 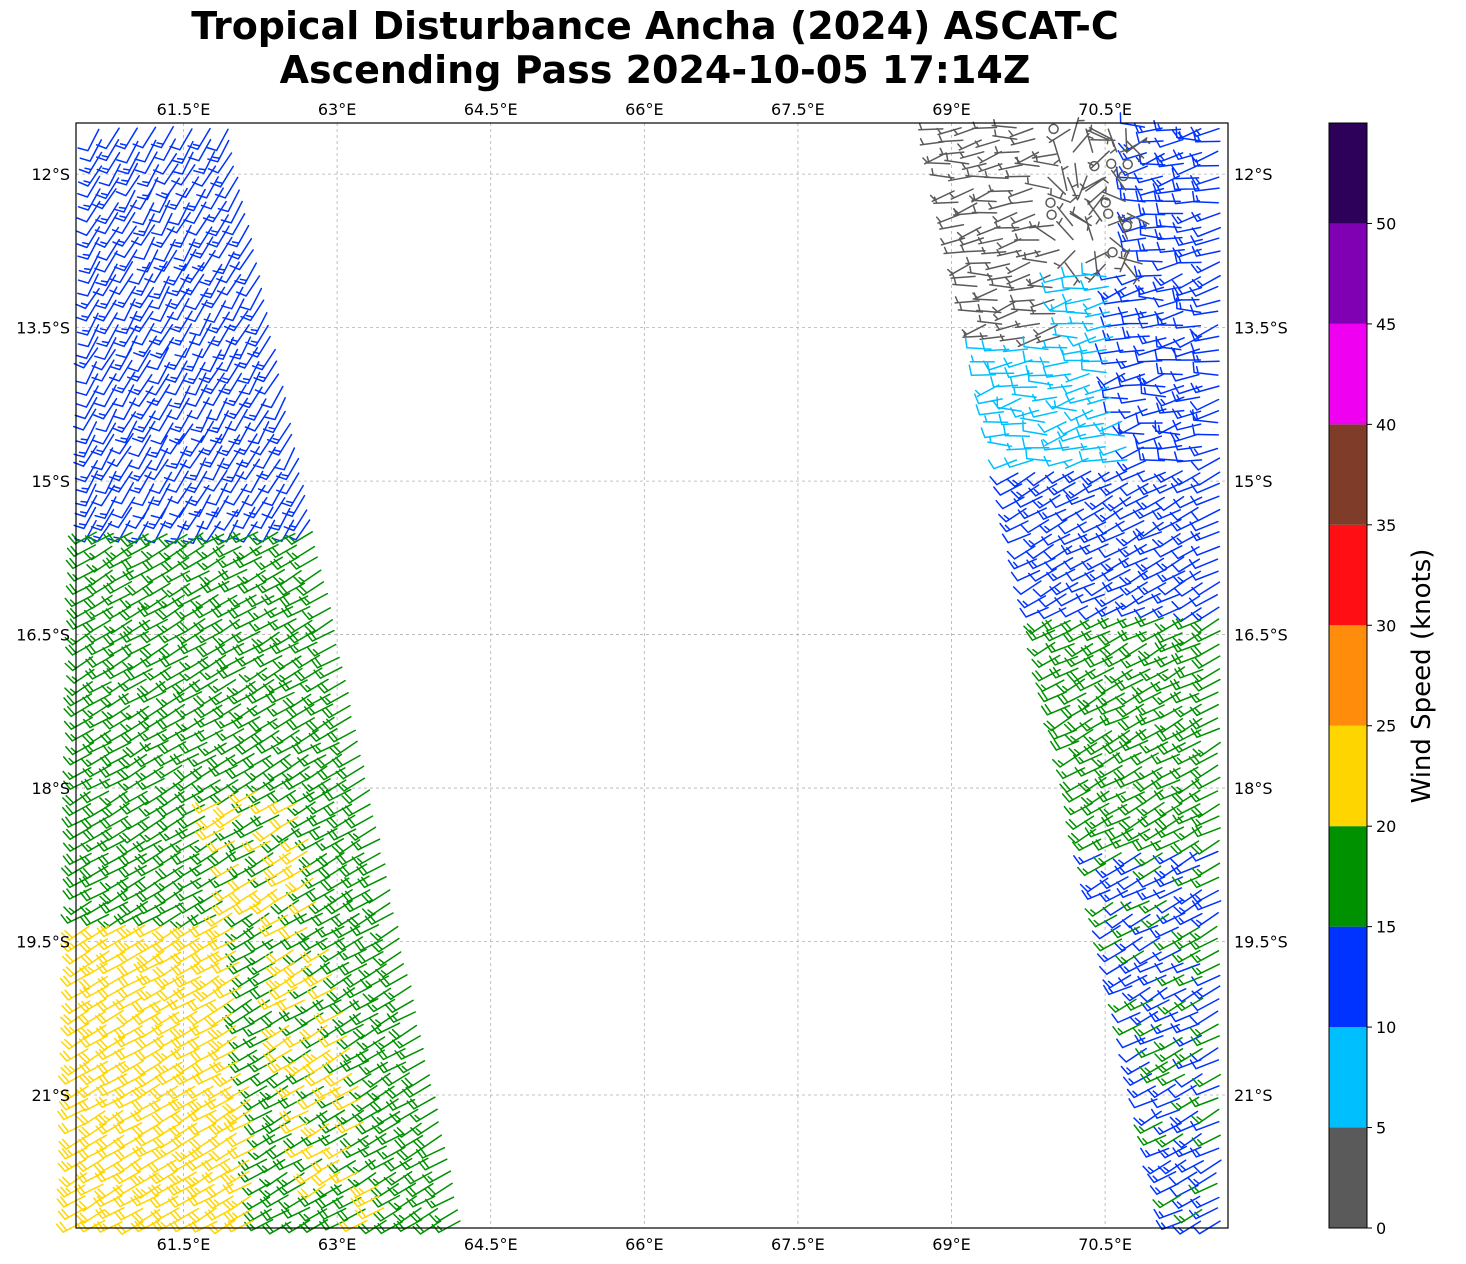 I want to click on wind-speed-colorbar: 0 5 10 15 20 25 30 35 40 45 50, so click(x=1362, y=680).